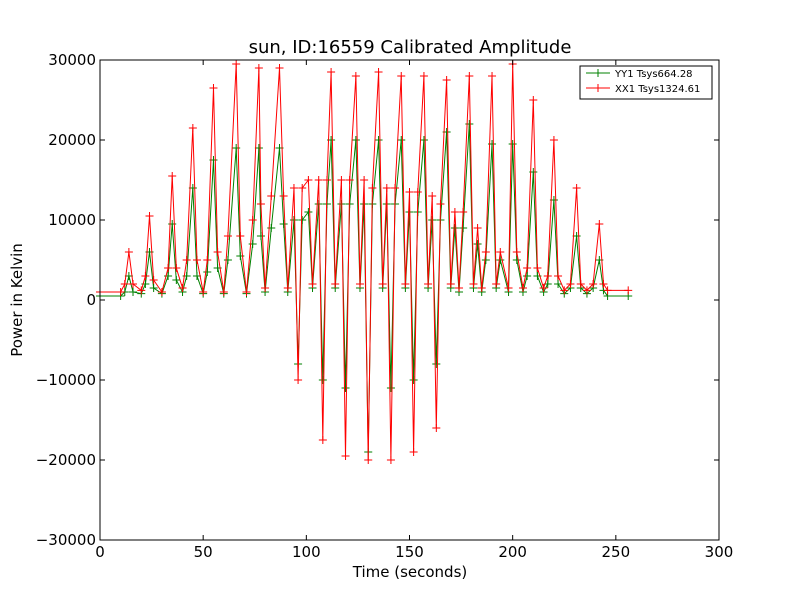 The width and height of the screenshot is (800, 600). What do you see at coordinates (306, 552) in the screenshot?
I see `x-tick-label: 100` at bounding box center [306, 552].